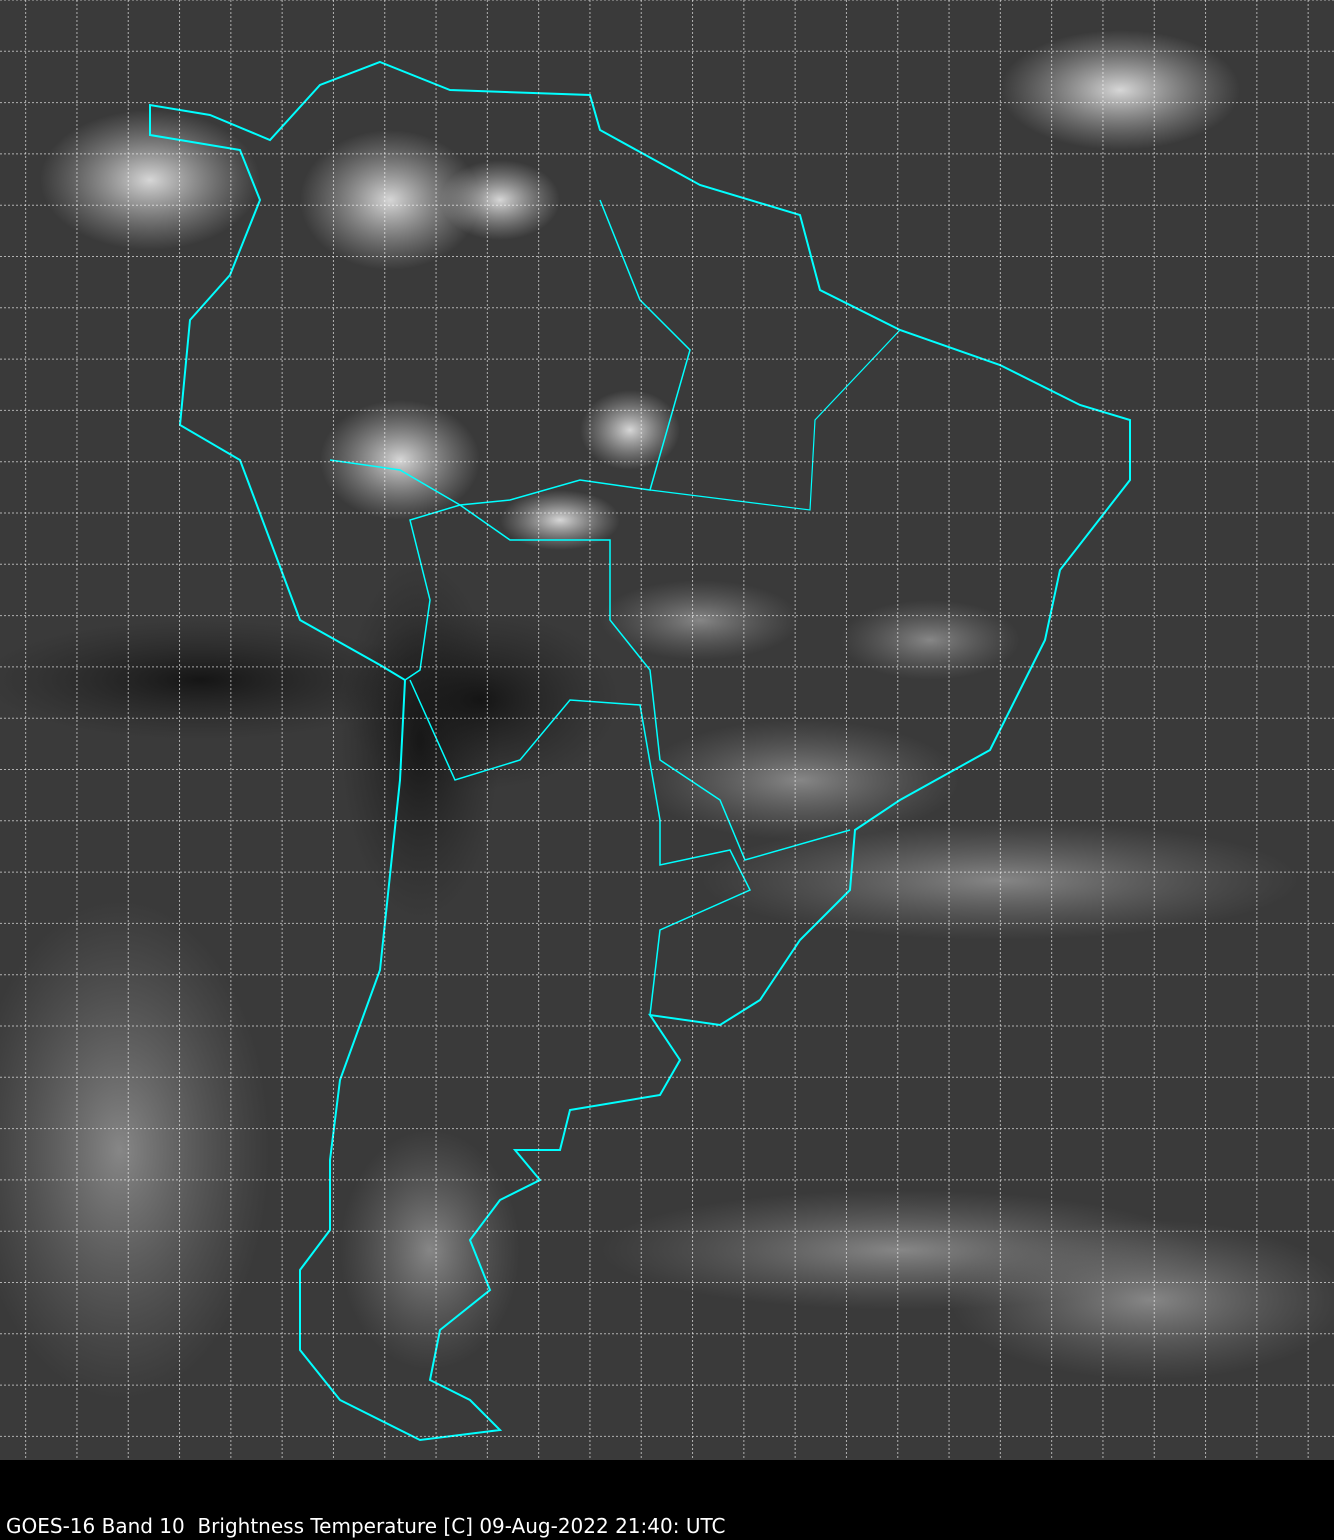  Describe the element at coordinates (775, 420) in the screenshot. I see `state-borders` at that location.